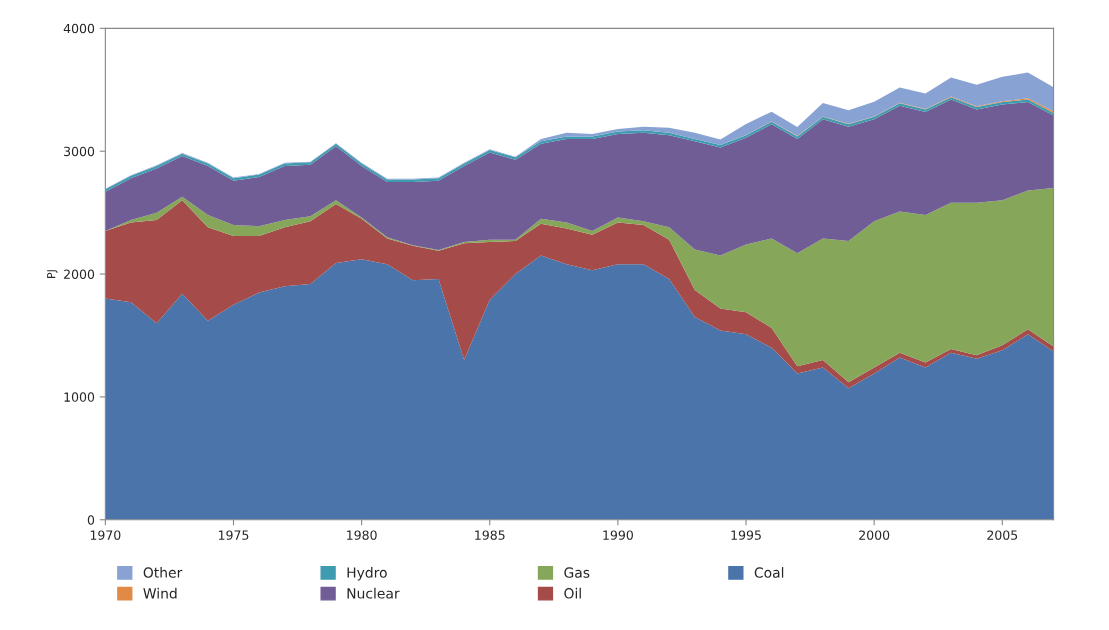 This screenshot has width=1109, height=630. Describe the element at coordinates (746, 535) in the screenshot. I see `x-tick-label: 1995` at that location.